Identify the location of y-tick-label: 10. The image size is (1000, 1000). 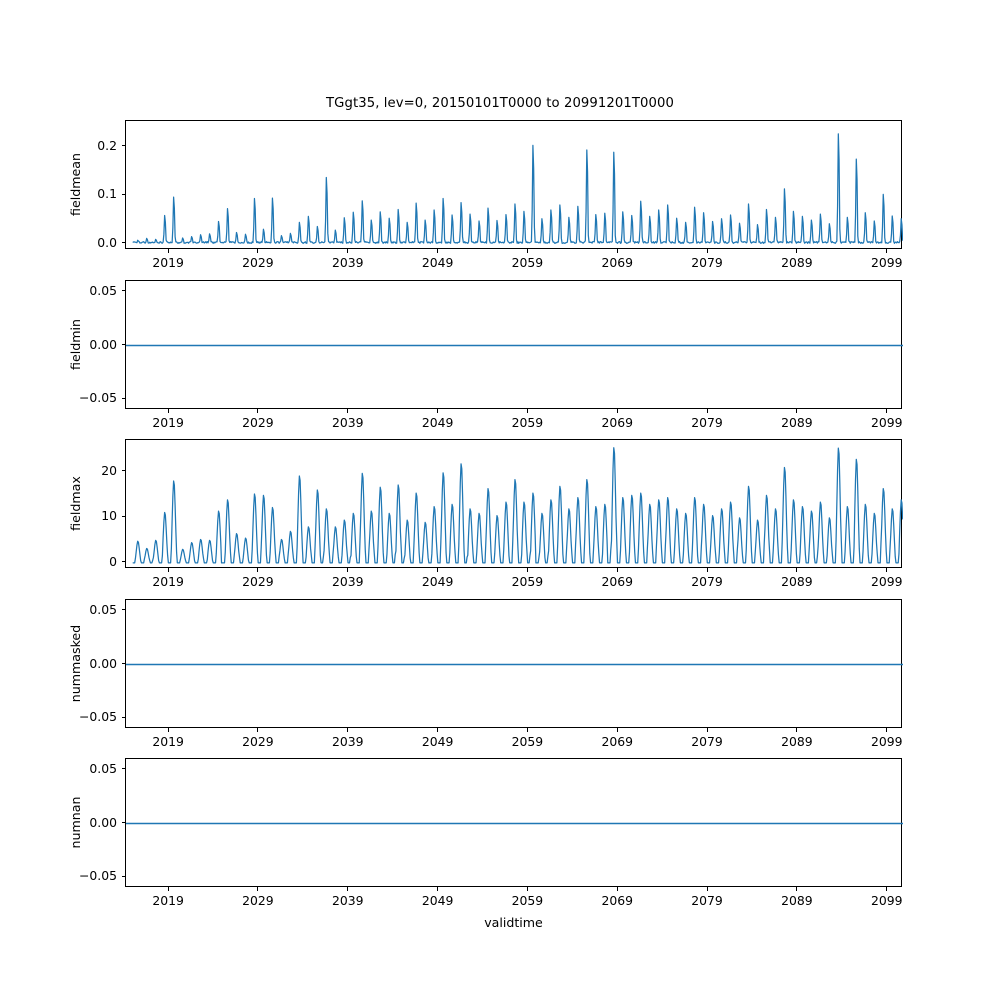
(109, 516).